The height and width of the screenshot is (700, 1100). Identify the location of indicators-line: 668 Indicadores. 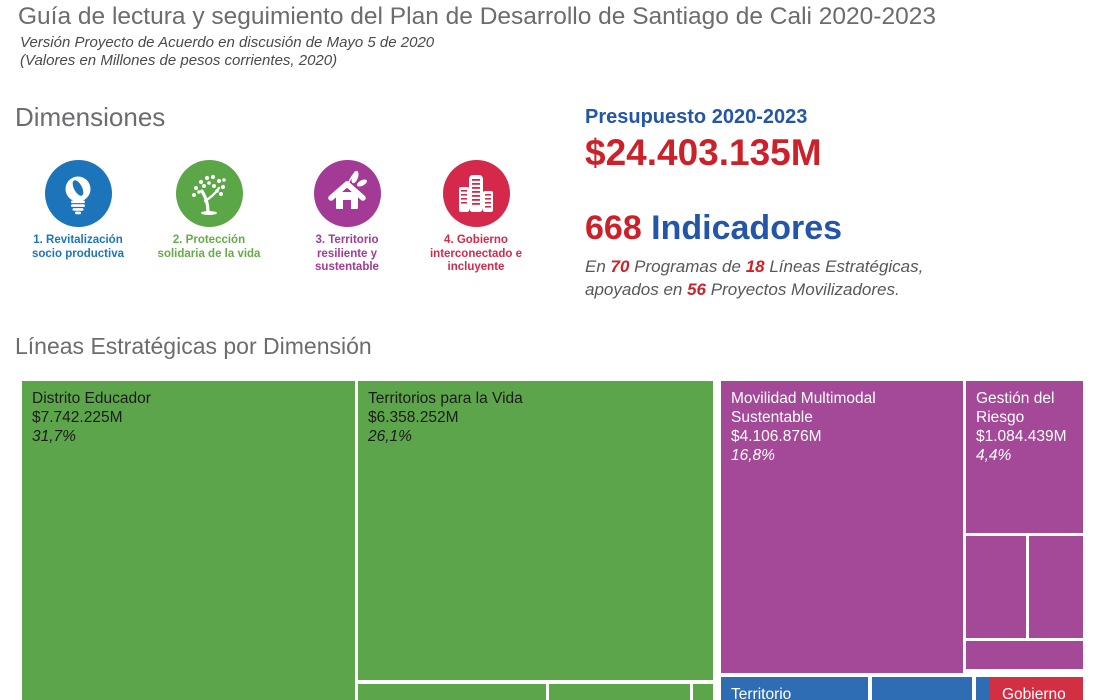
(835, 228).